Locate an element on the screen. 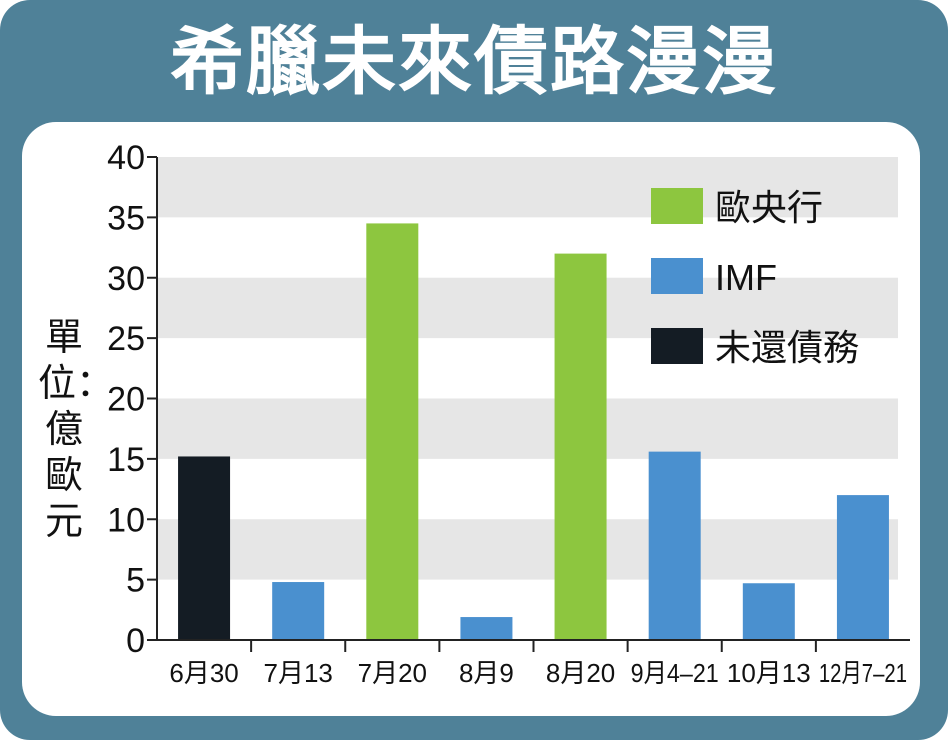 This screenshot has width=948, height=740. legend-label: 未還債務 is located at coordinates (787, 347).